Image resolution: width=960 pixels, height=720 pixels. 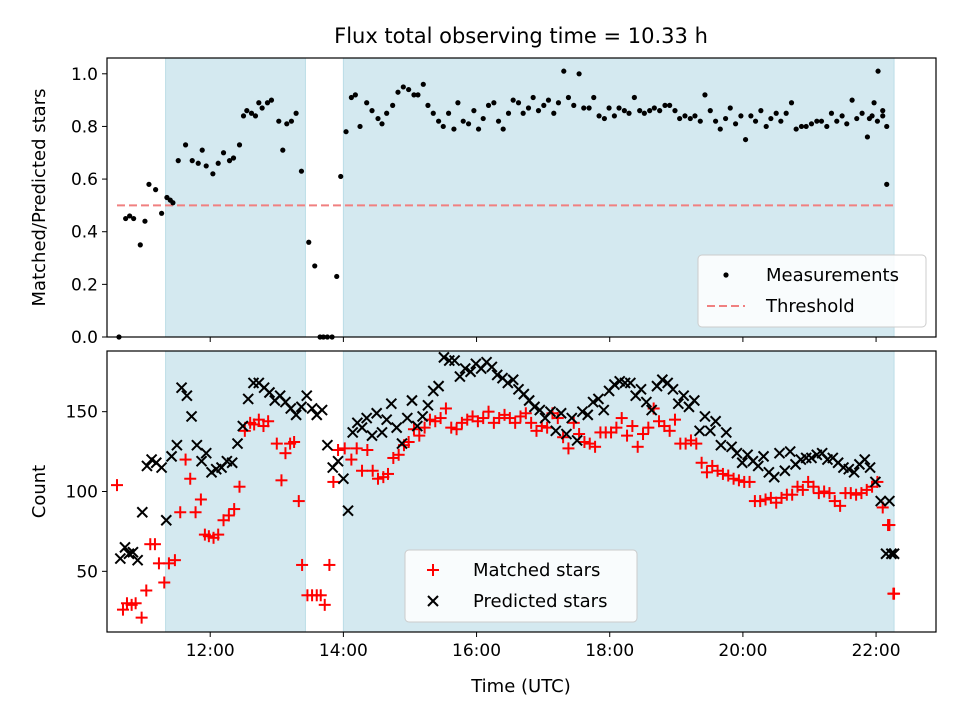 I want to click on y-tick-label: 0.6, so click(x=84, y=180).